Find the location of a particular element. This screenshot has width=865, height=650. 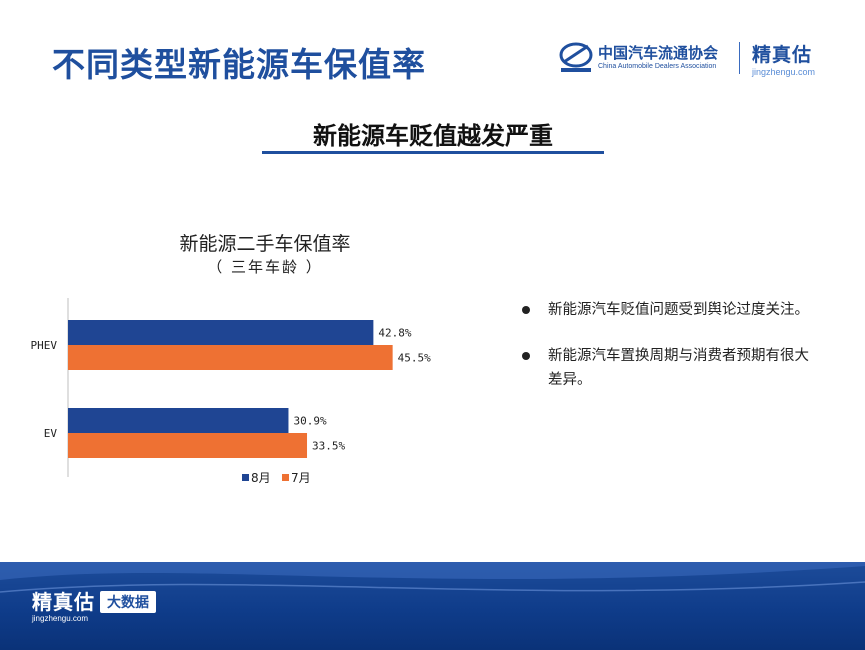

chart-subtitle: （ 三年车龄 ） is located at coordinates (265, 267).